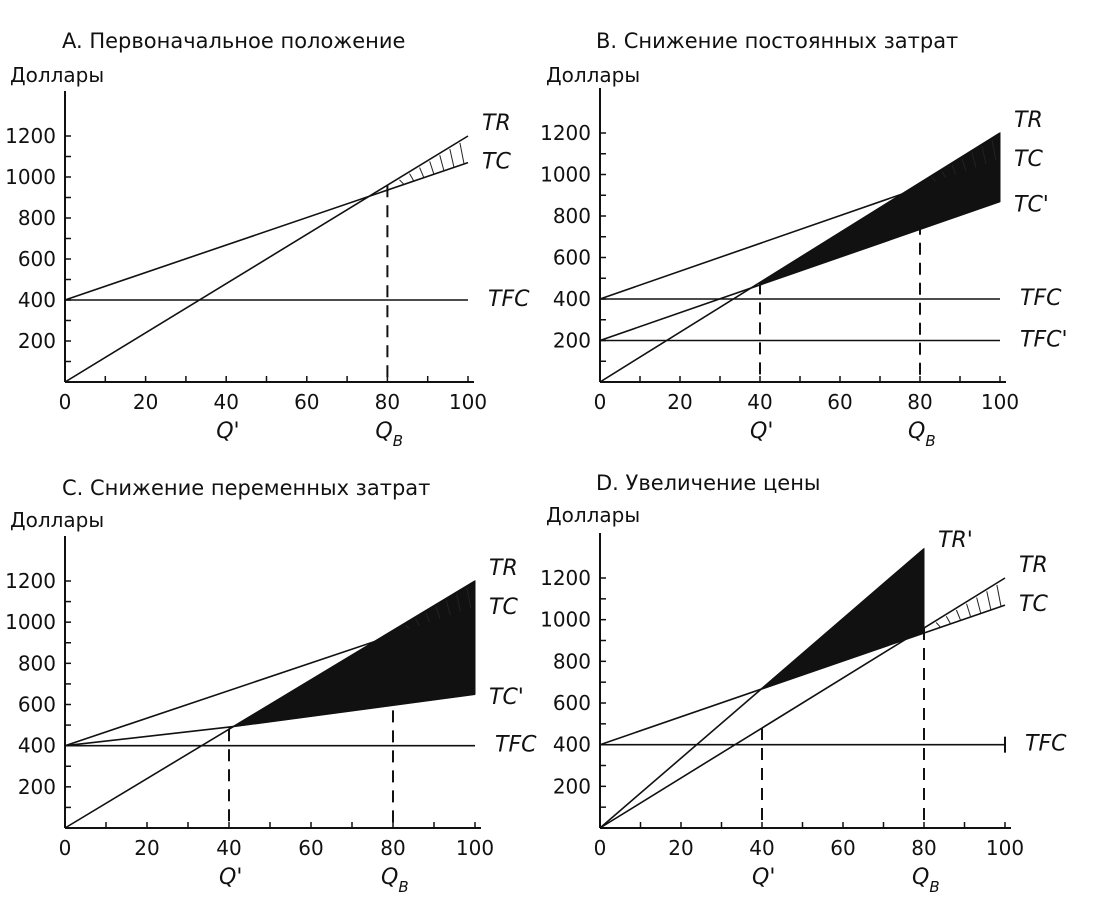 This screenshot has height=901, width=1101. Describe the element at coordinates (1044, 340) in the screenshot. I see `series-label-tfc-prime: TFC'` at that location.